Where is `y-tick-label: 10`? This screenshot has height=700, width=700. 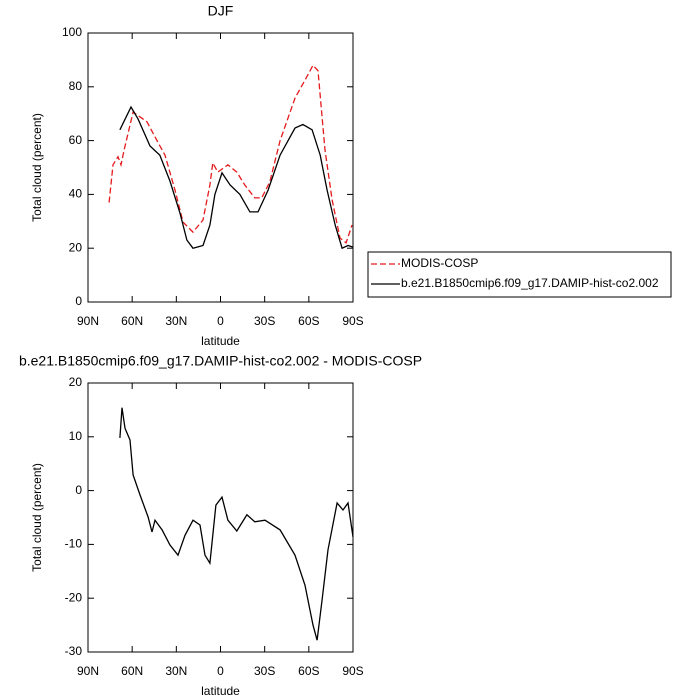
y-tick-label: 10 is located at coordinates (76, 436).